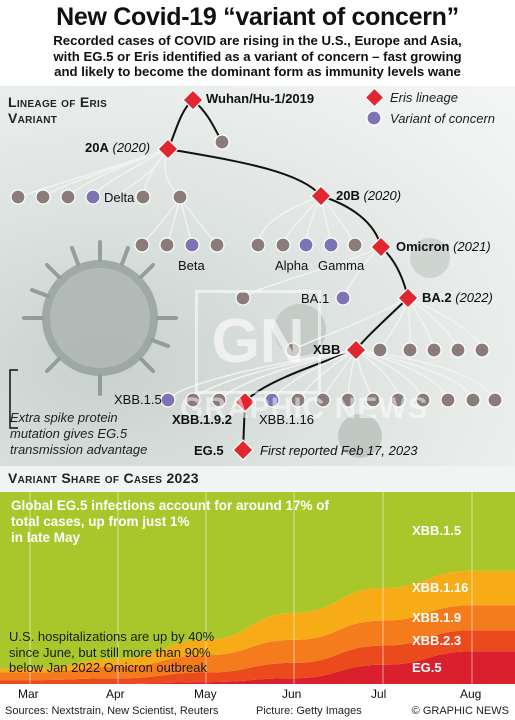 The image size is (515, 720). Describe the element at coordinates (64, 417) in the screenshot. I see `spike-note-line: Extra spike protein` at that location.